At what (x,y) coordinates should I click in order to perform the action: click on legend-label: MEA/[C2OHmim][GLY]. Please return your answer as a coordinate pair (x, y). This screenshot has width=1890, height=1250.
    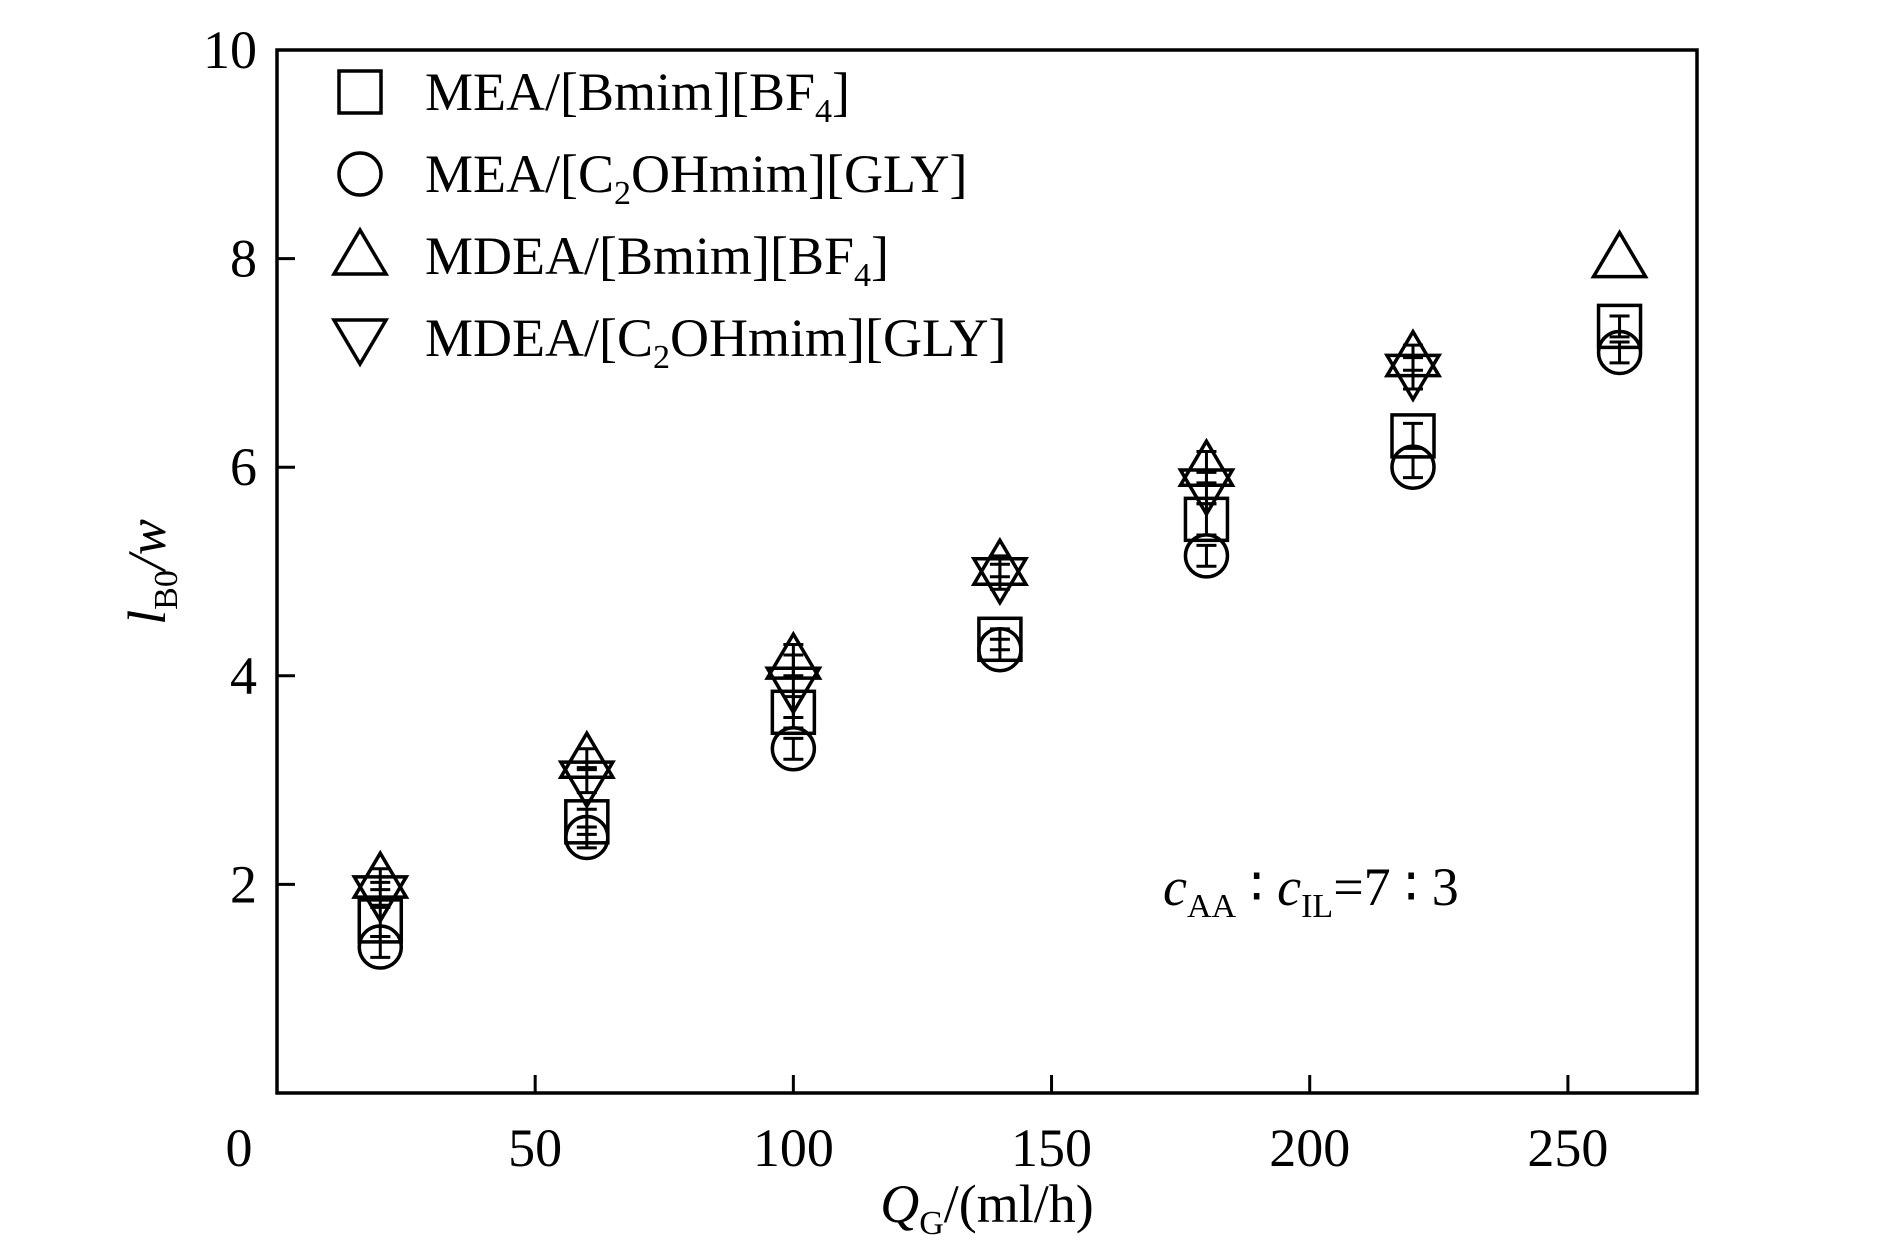
    Looking at the image, I should click on (696, 178).